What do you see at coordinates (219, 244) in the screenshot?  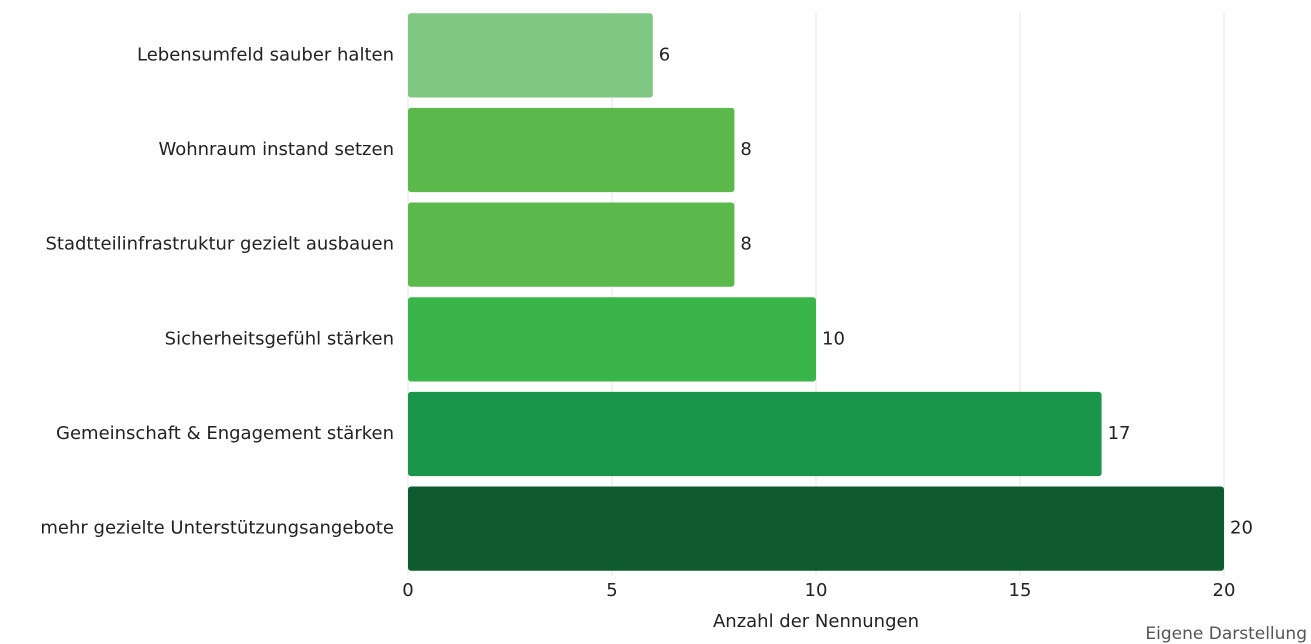 I see `y-tick-label: Stadtteilinfrastruktur gezielt ausbauen` at bounding box center [219, 244].